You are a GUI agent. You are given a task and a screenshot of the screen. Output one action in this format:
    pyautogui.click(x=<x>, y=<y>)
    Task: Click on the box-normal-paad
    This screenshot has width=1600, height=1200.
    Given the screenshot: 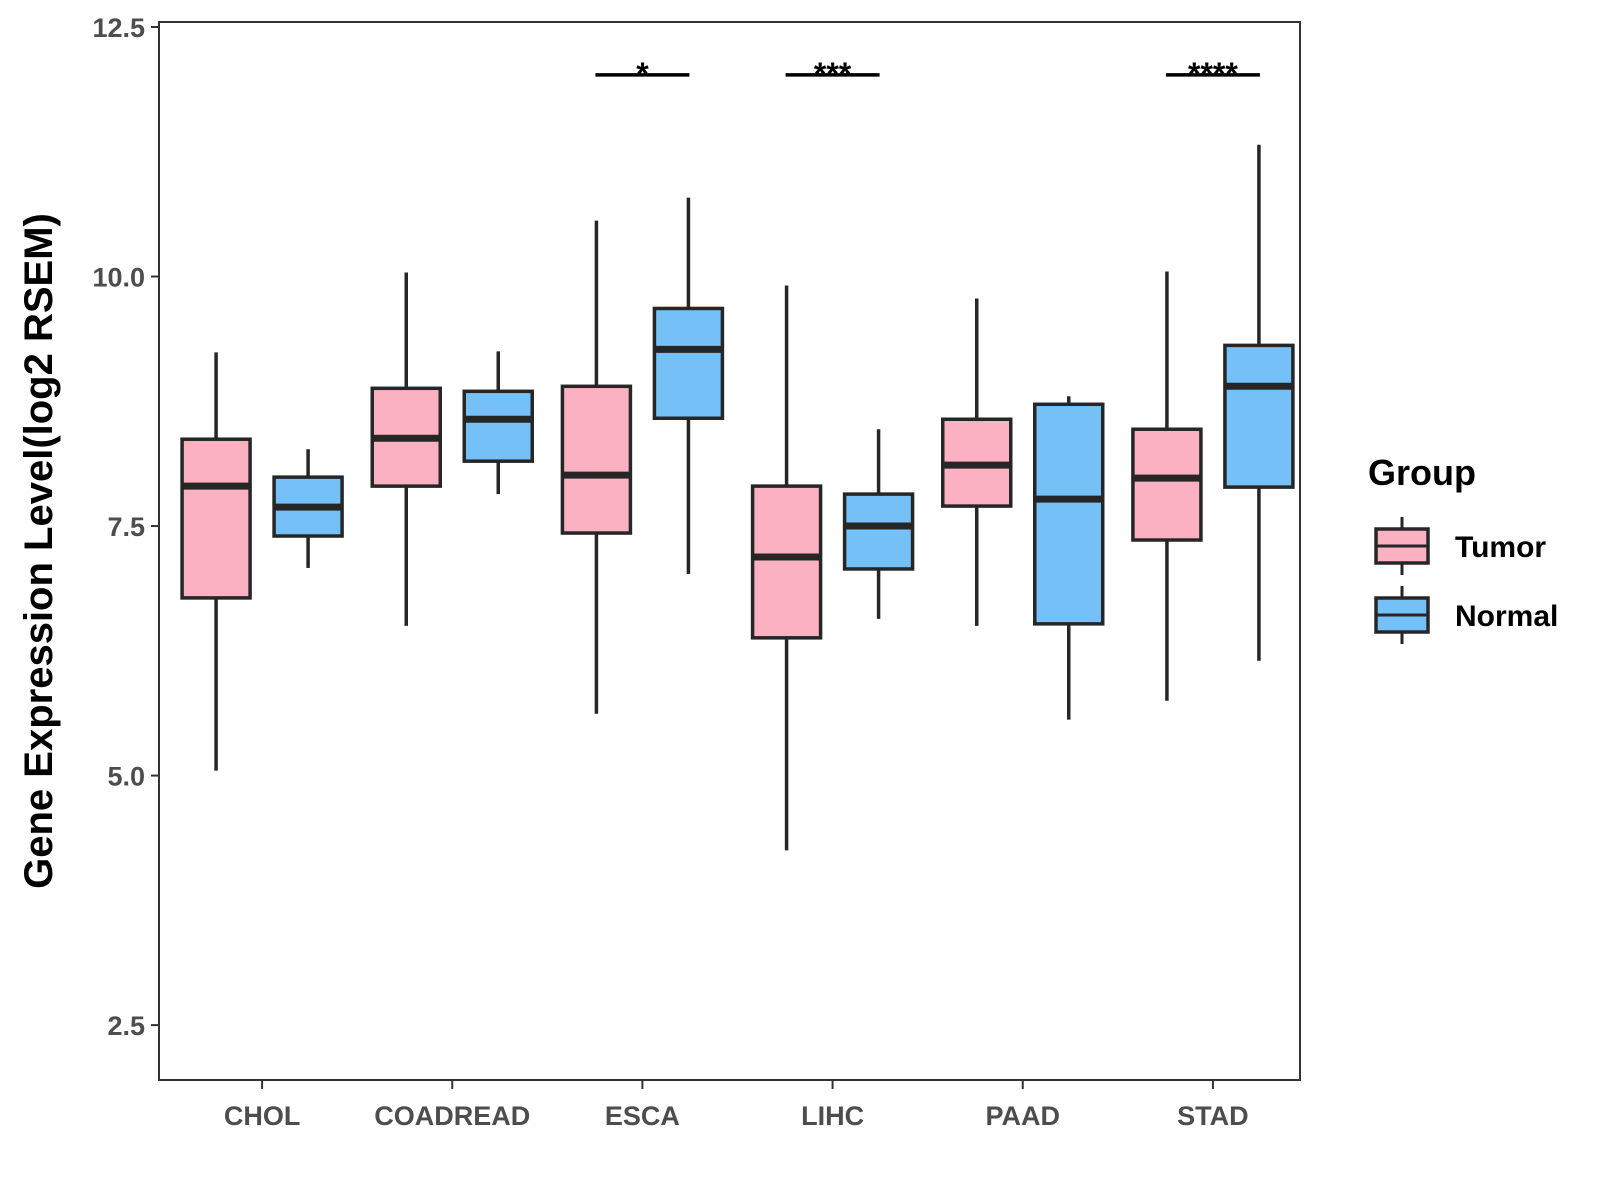 What is the action you would take?
    pyautogui.click(x=1069, y=514)
    